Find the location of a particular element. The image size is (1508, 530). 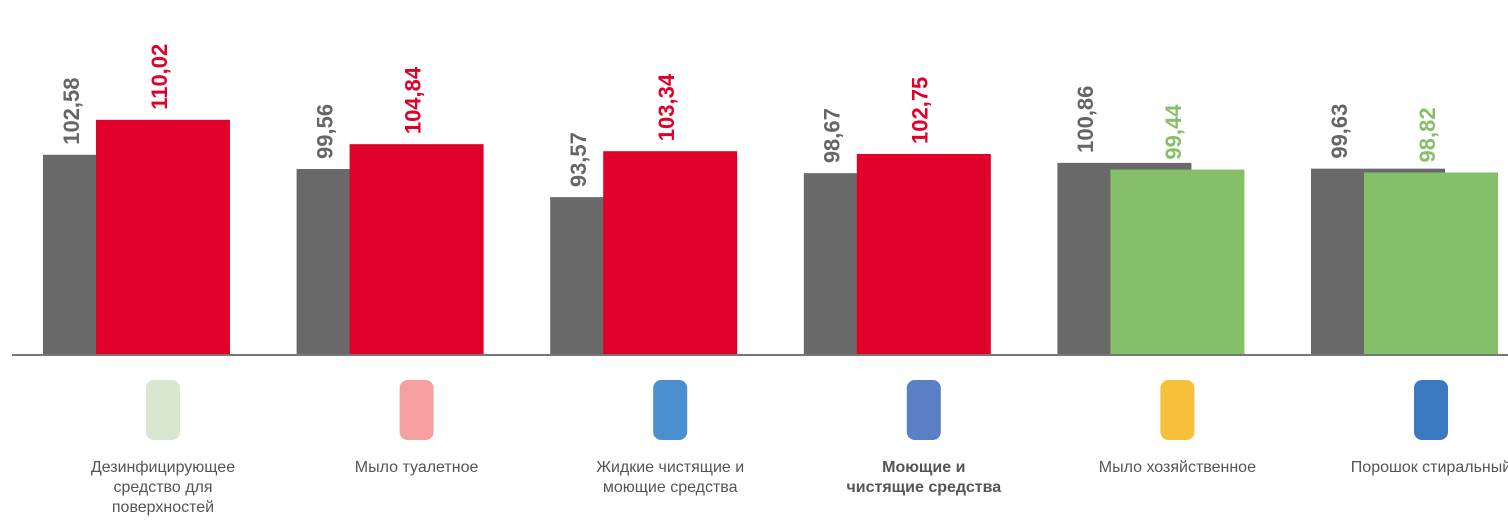

value-label: 102,75 is located at coordinates (920, 110).